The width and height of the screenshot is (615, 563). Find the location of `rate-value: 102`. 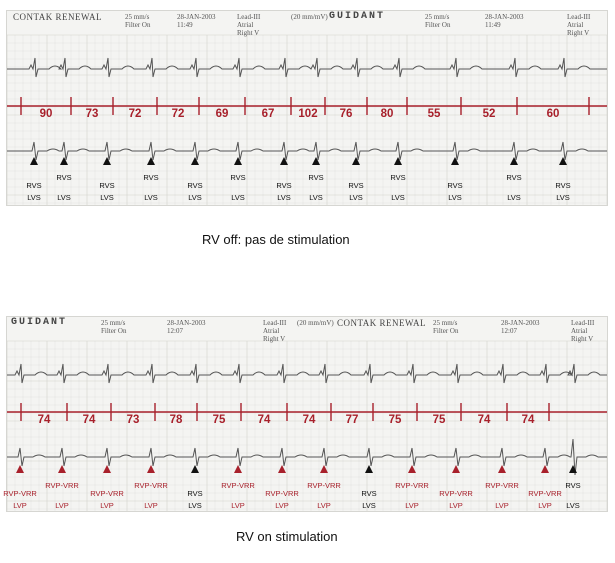

rate-value: 102 is located at coordinates (308, 114).